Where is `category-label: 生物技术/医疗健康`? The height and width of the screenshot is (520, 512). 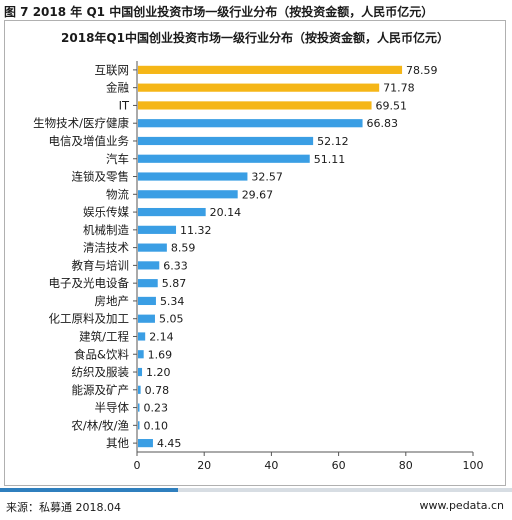 category-label: 生物技术/医疗健康 is located at coordinates (81, 123).